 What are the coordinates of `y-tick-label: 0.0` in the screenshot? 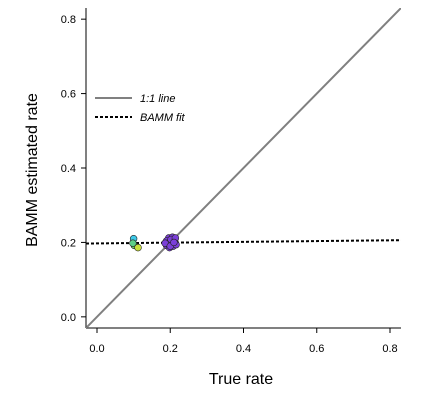 It's located at (68, 318).